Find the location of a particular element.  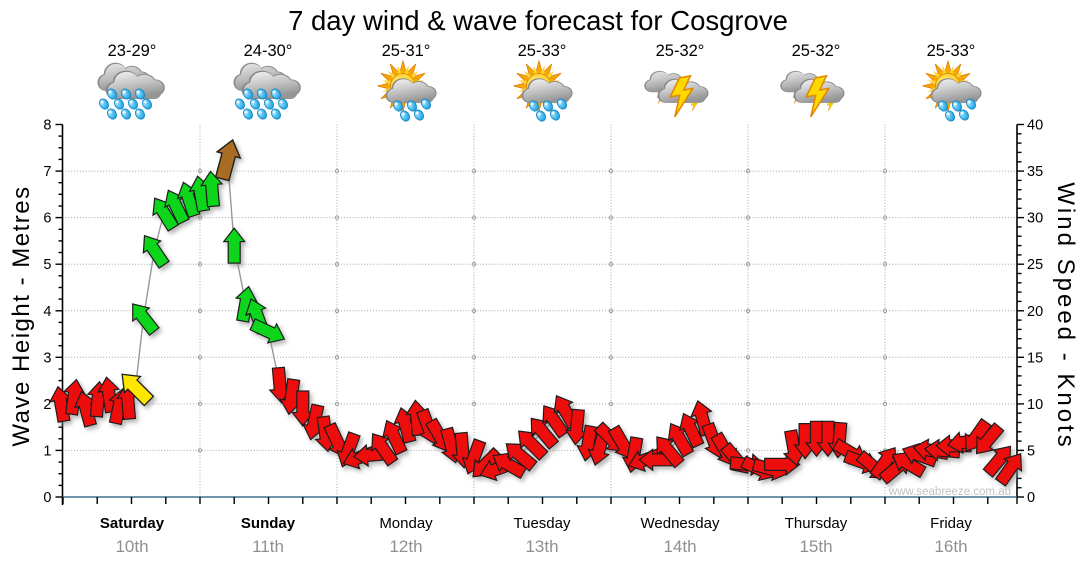

svg-text: www.seabreeze.com.au is located at coordinates (949, 492).